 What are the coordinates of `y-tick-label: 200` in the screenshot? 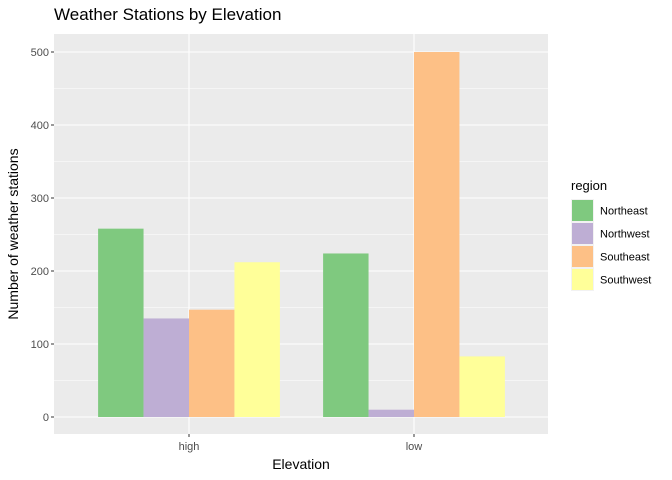 It's located at (40, 272).